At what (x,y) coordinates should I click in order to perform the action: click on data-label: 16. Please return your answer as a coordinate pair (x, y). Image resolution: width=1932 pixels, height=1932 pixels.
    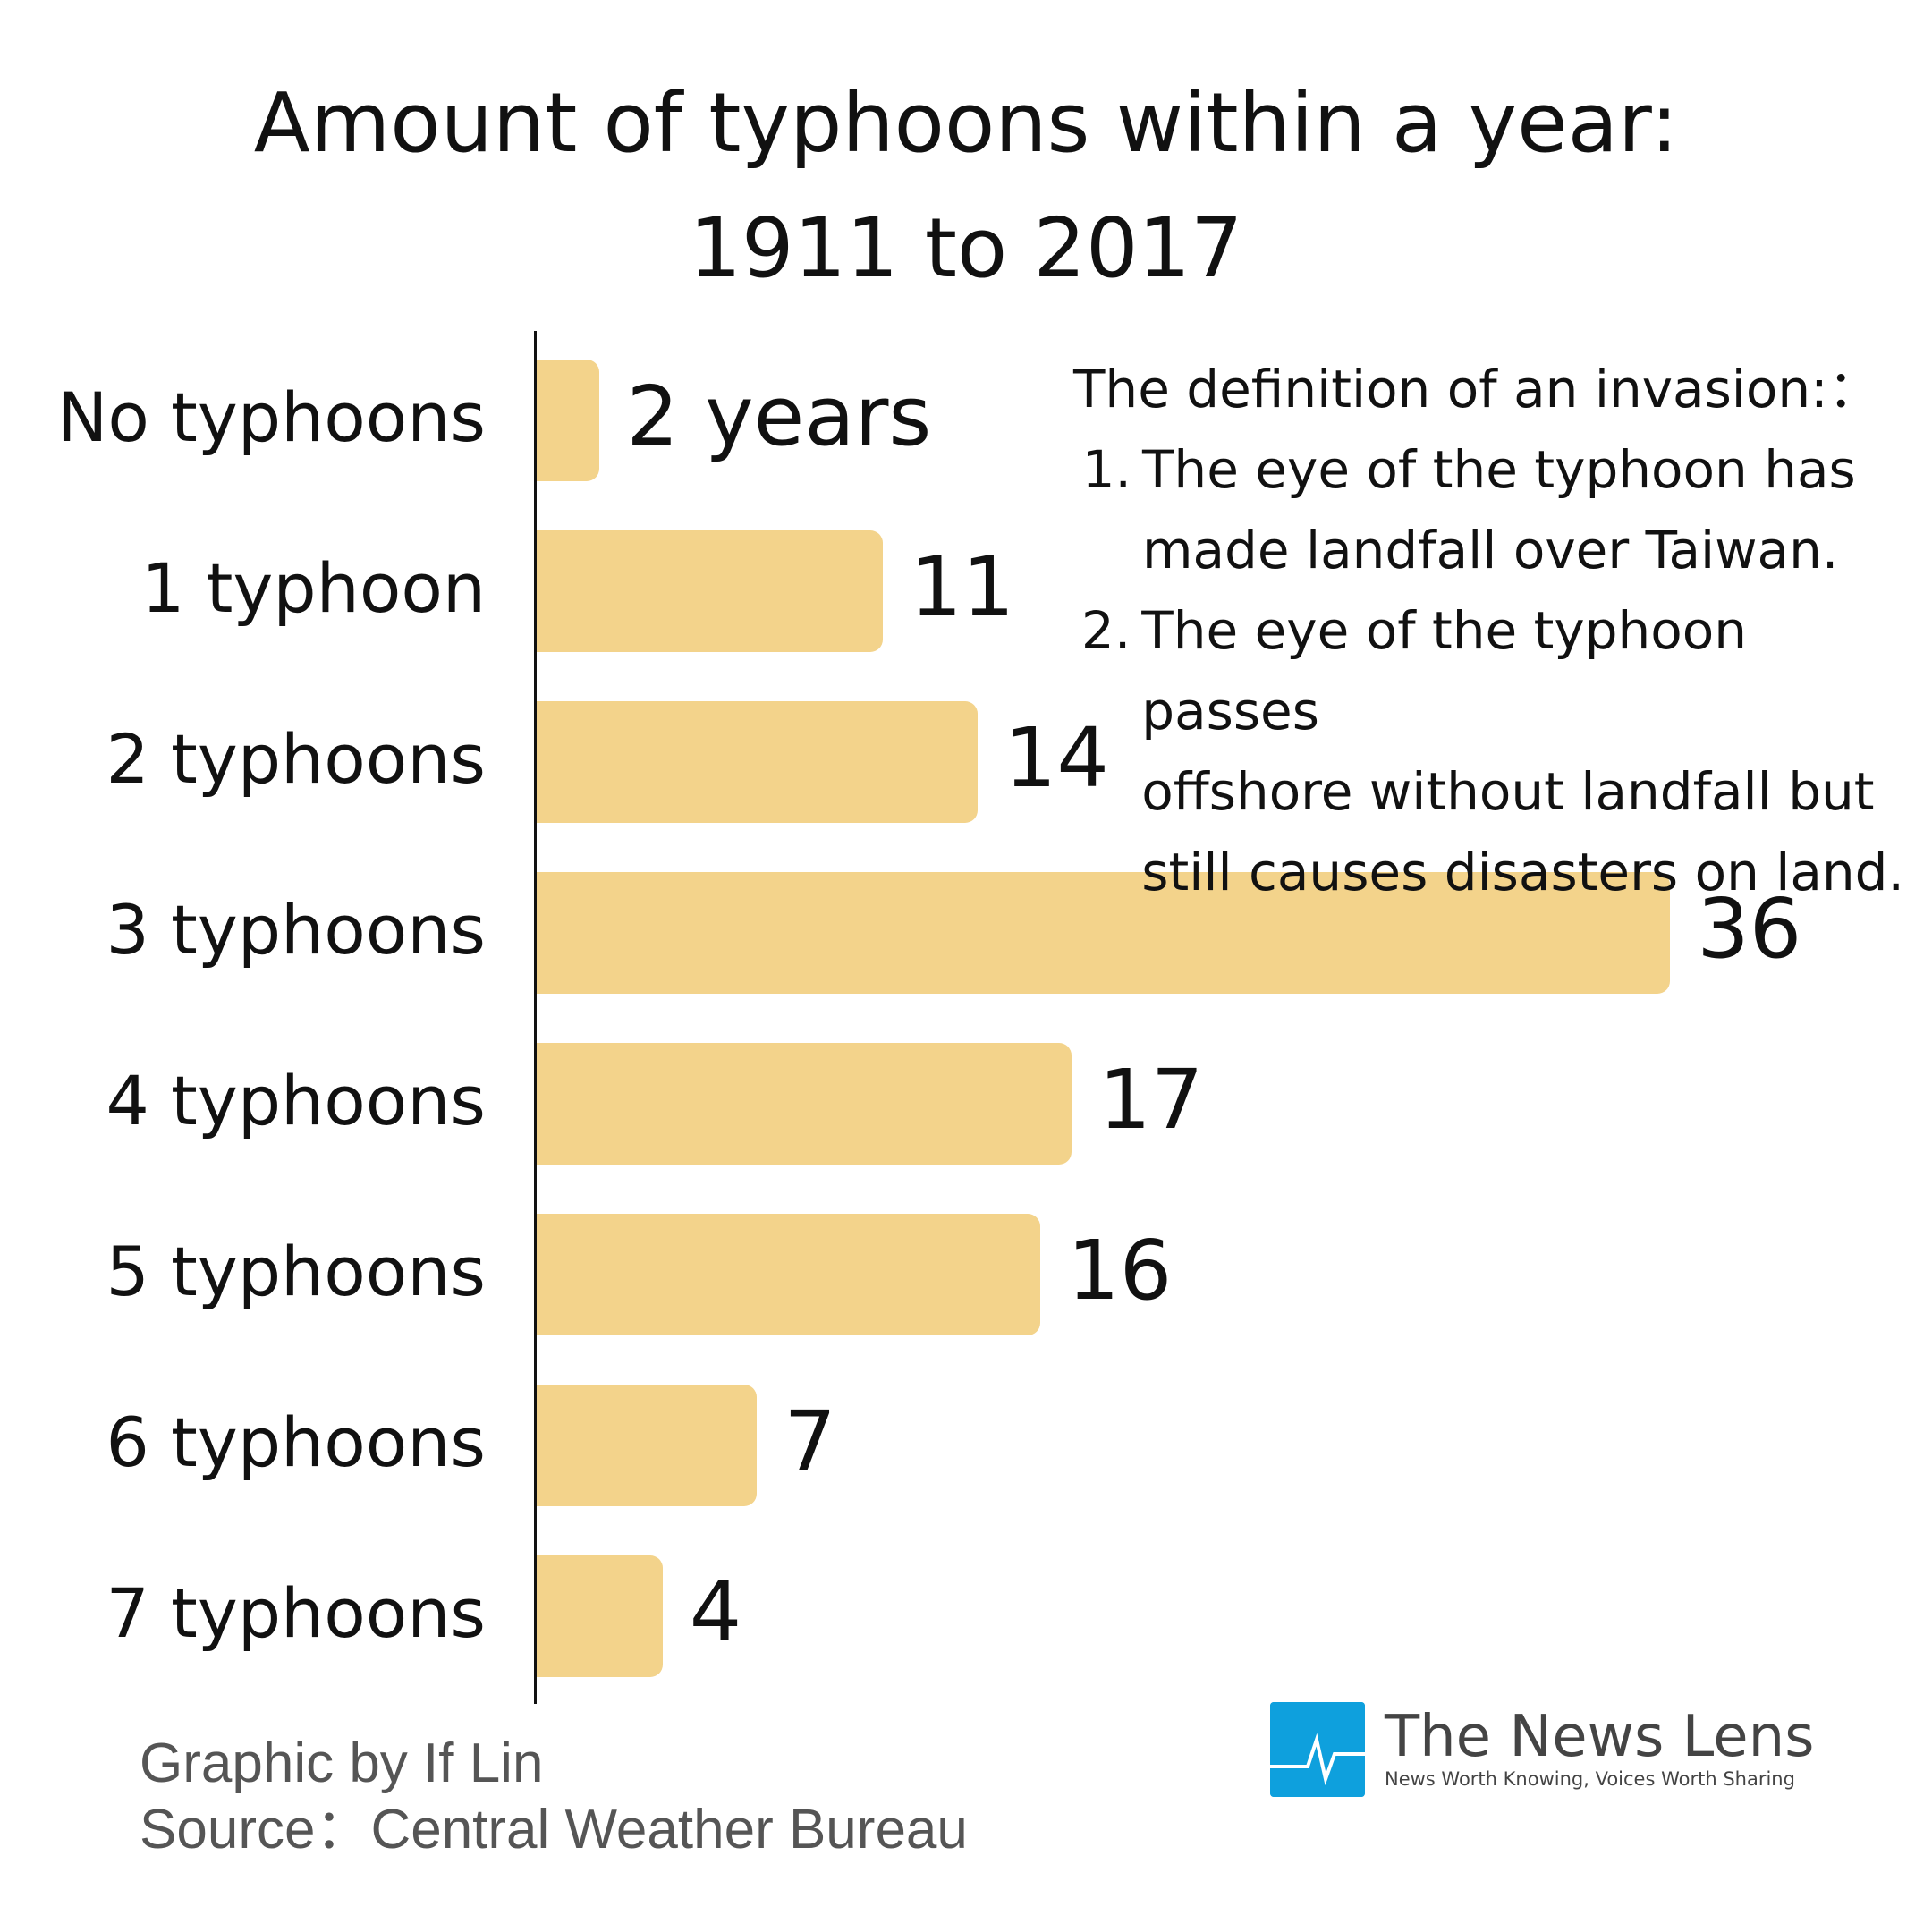
    Looking at the image, I should click on (1120, 1270).